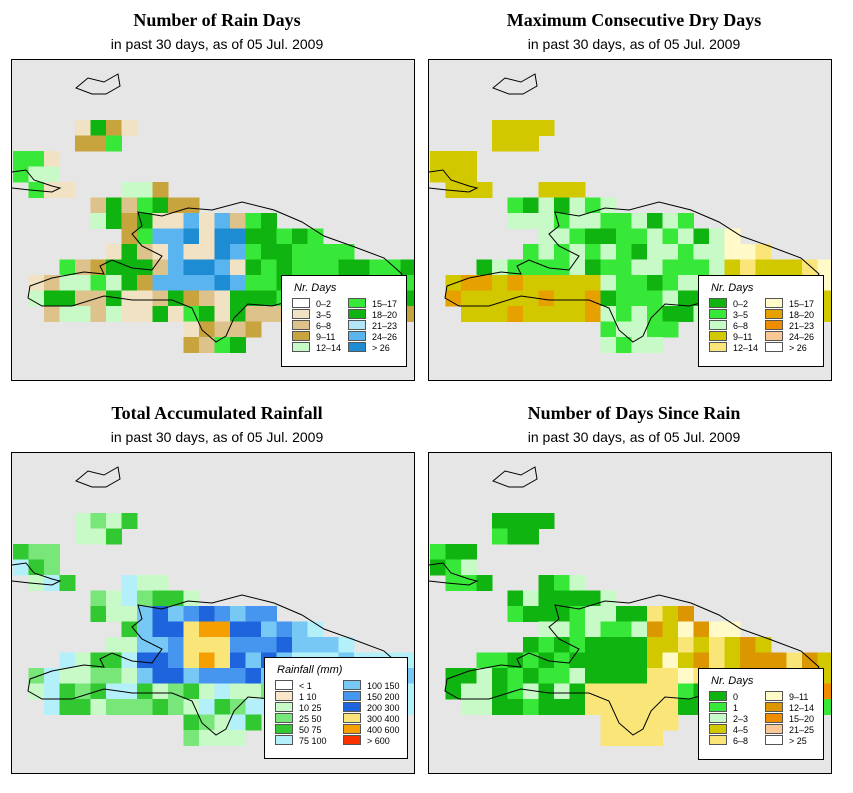  Describe the element at coordinates (798, 741) in the screenshot. I see `legend-label: > 25` at that location.